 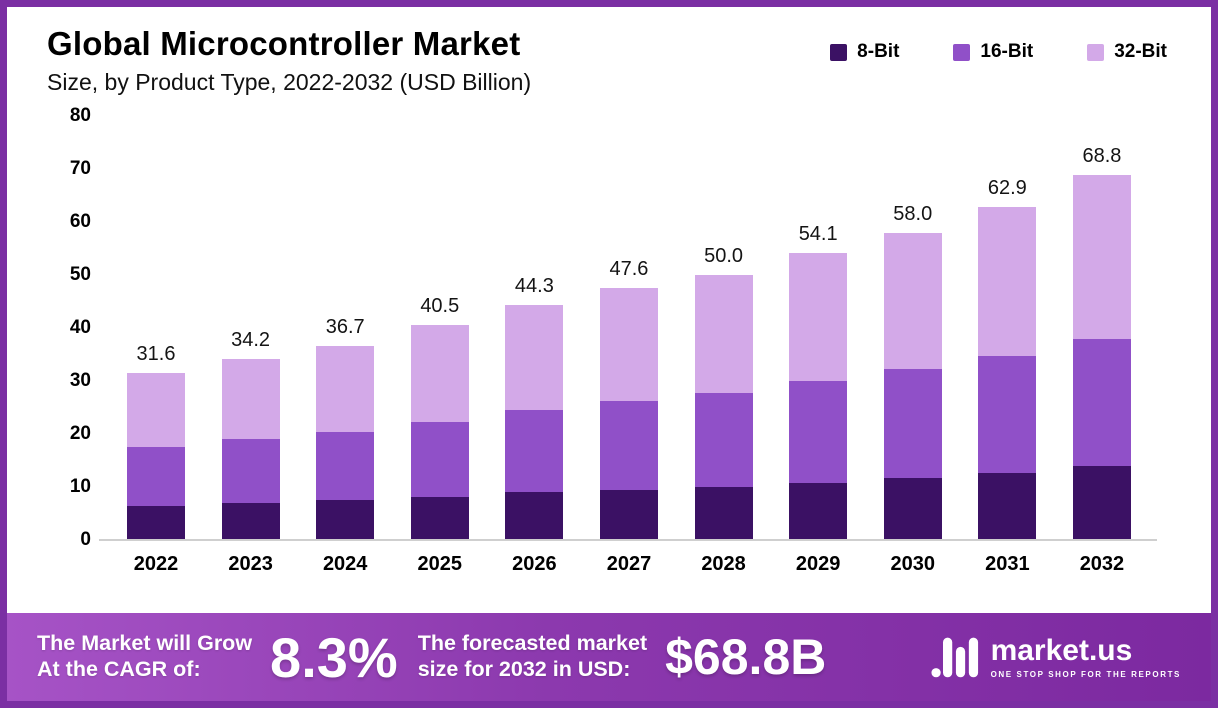 What do you see at coordinates (818, 564) in the screenshot?
I see `x-tick-label: 2029` at bounding box center [818, 564].